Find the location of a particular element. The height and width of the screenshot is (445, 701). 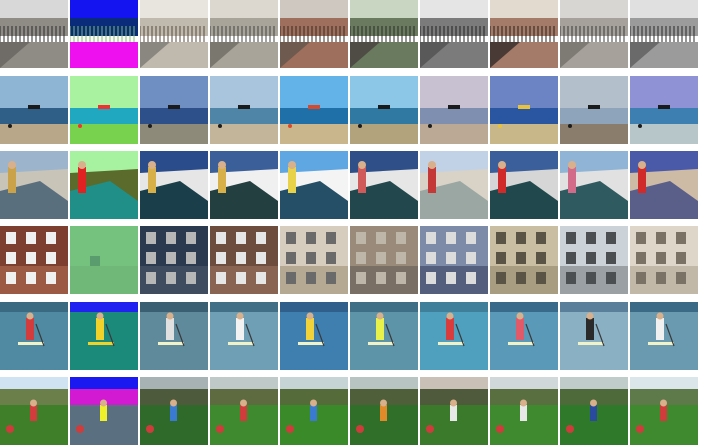

sky is located at coordinates (384, 92).